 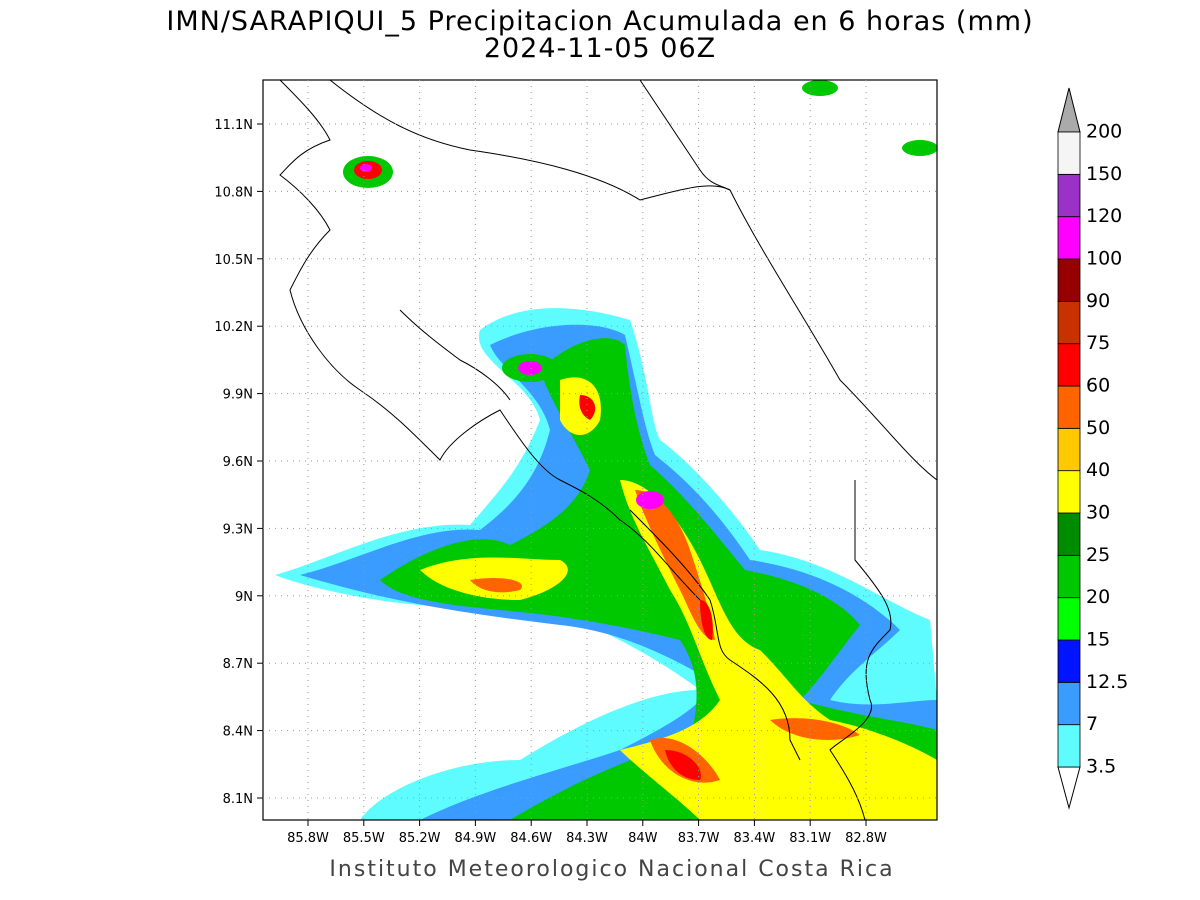 What do you see at coordinates (760, 650) in the screenshot?
I see `border` at bounding box center [760, 650].